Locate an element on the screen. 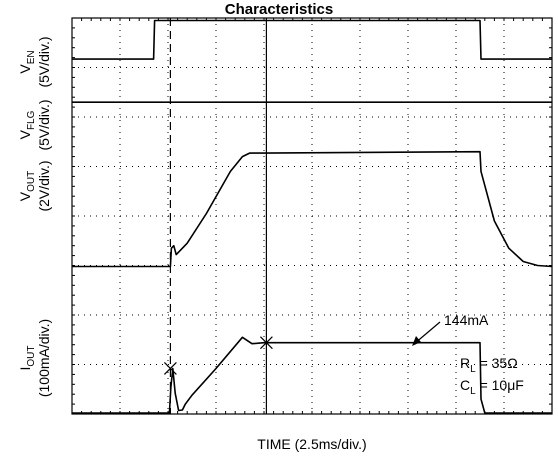  channel-scale-ven: (5V/div.) is located at coordinates (44, 61).